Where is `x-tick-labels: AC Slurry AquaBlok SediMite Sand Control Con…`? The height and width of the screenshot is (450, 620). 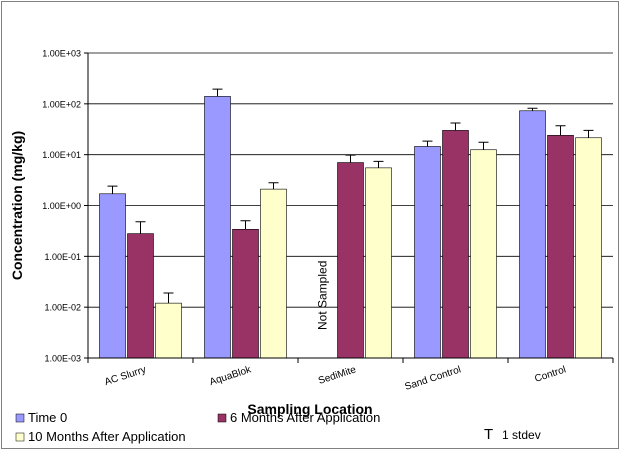 x-tick-labels: AC Slurry AquaBlok SediMite Sand Control Con… is located at coordinates (335, 378).